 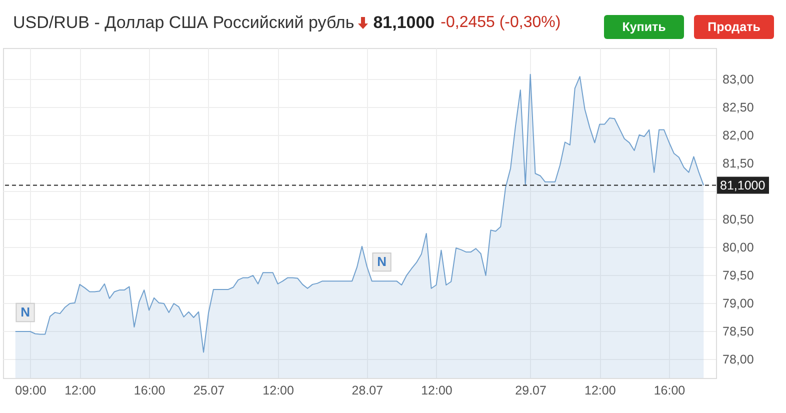 I want to click on x-tick-label: 29.07, so click(x=531, y=391).